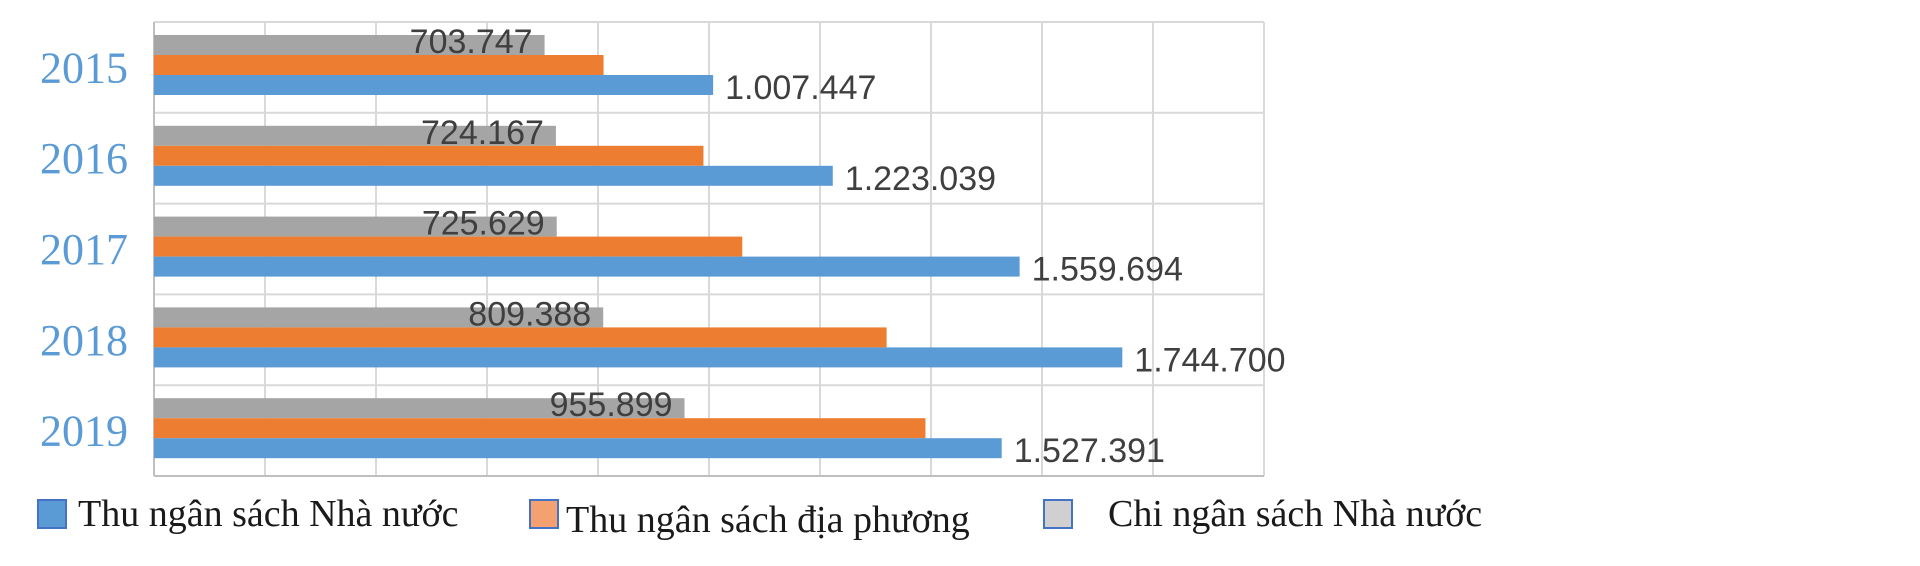 The image size is (1920, 566). What do you see at coordinates (768, 520) in the screenshot?
I see `legend-label-1: Thu ngân sách địa phương` at bounding box center [768, 520].